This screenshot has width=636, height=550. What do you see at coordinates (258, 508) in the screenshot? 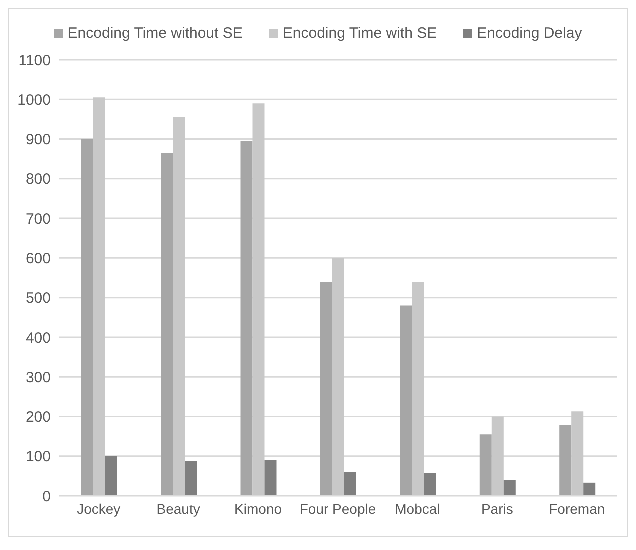
I see `x-tick-label: Kimono` at bounding box center [258, 508].